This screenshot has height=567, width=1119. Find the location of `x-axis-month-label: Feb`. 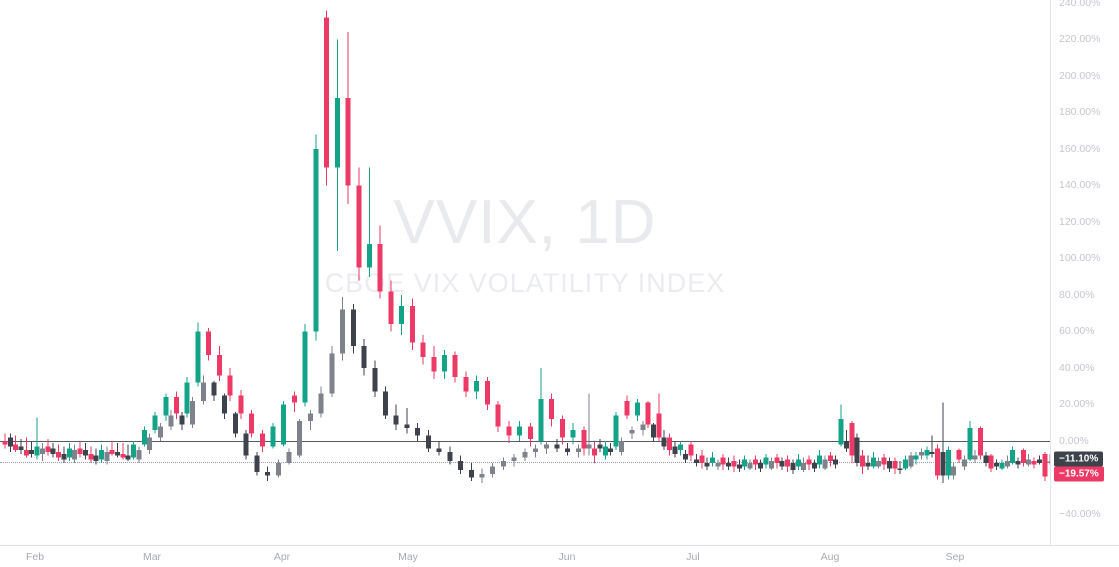

x-axis-month-label: Feb is located at coordinates (35, 557).